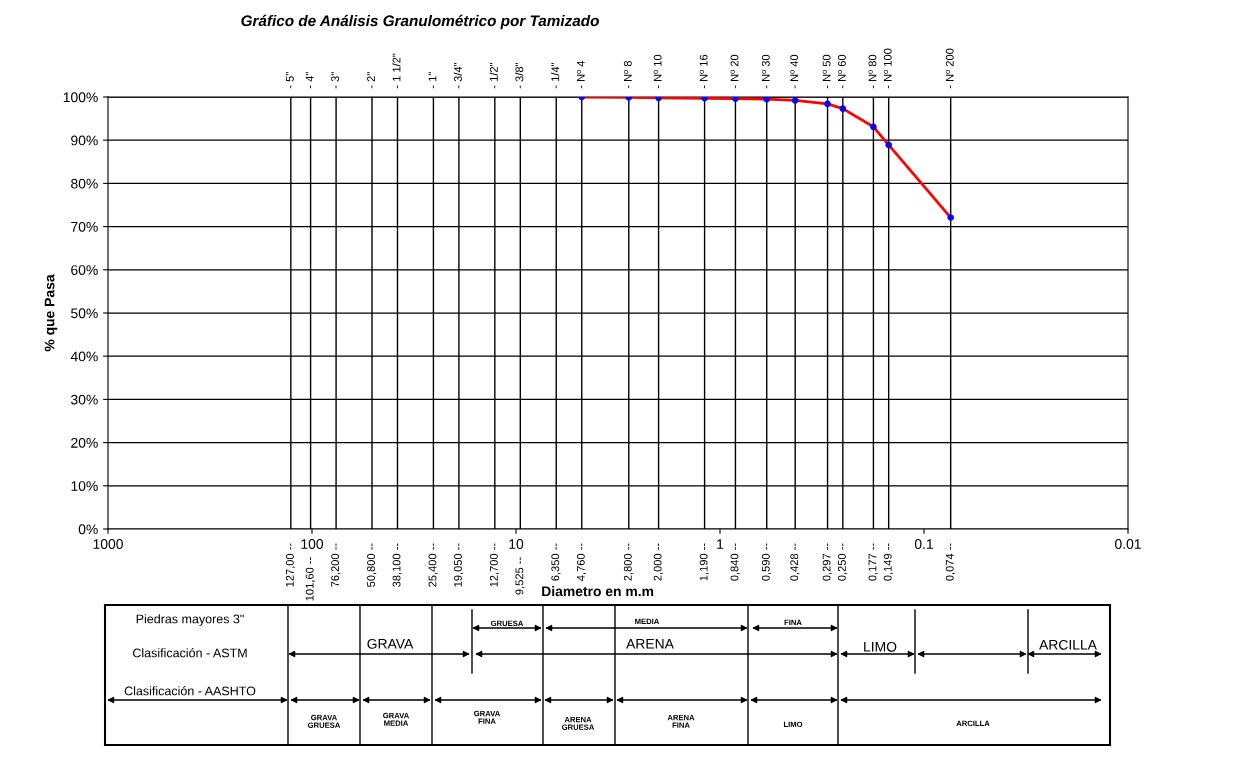 This screenshot has height=776, width=1249. I want to click on annotation: - 1/4", so click(555, 75).